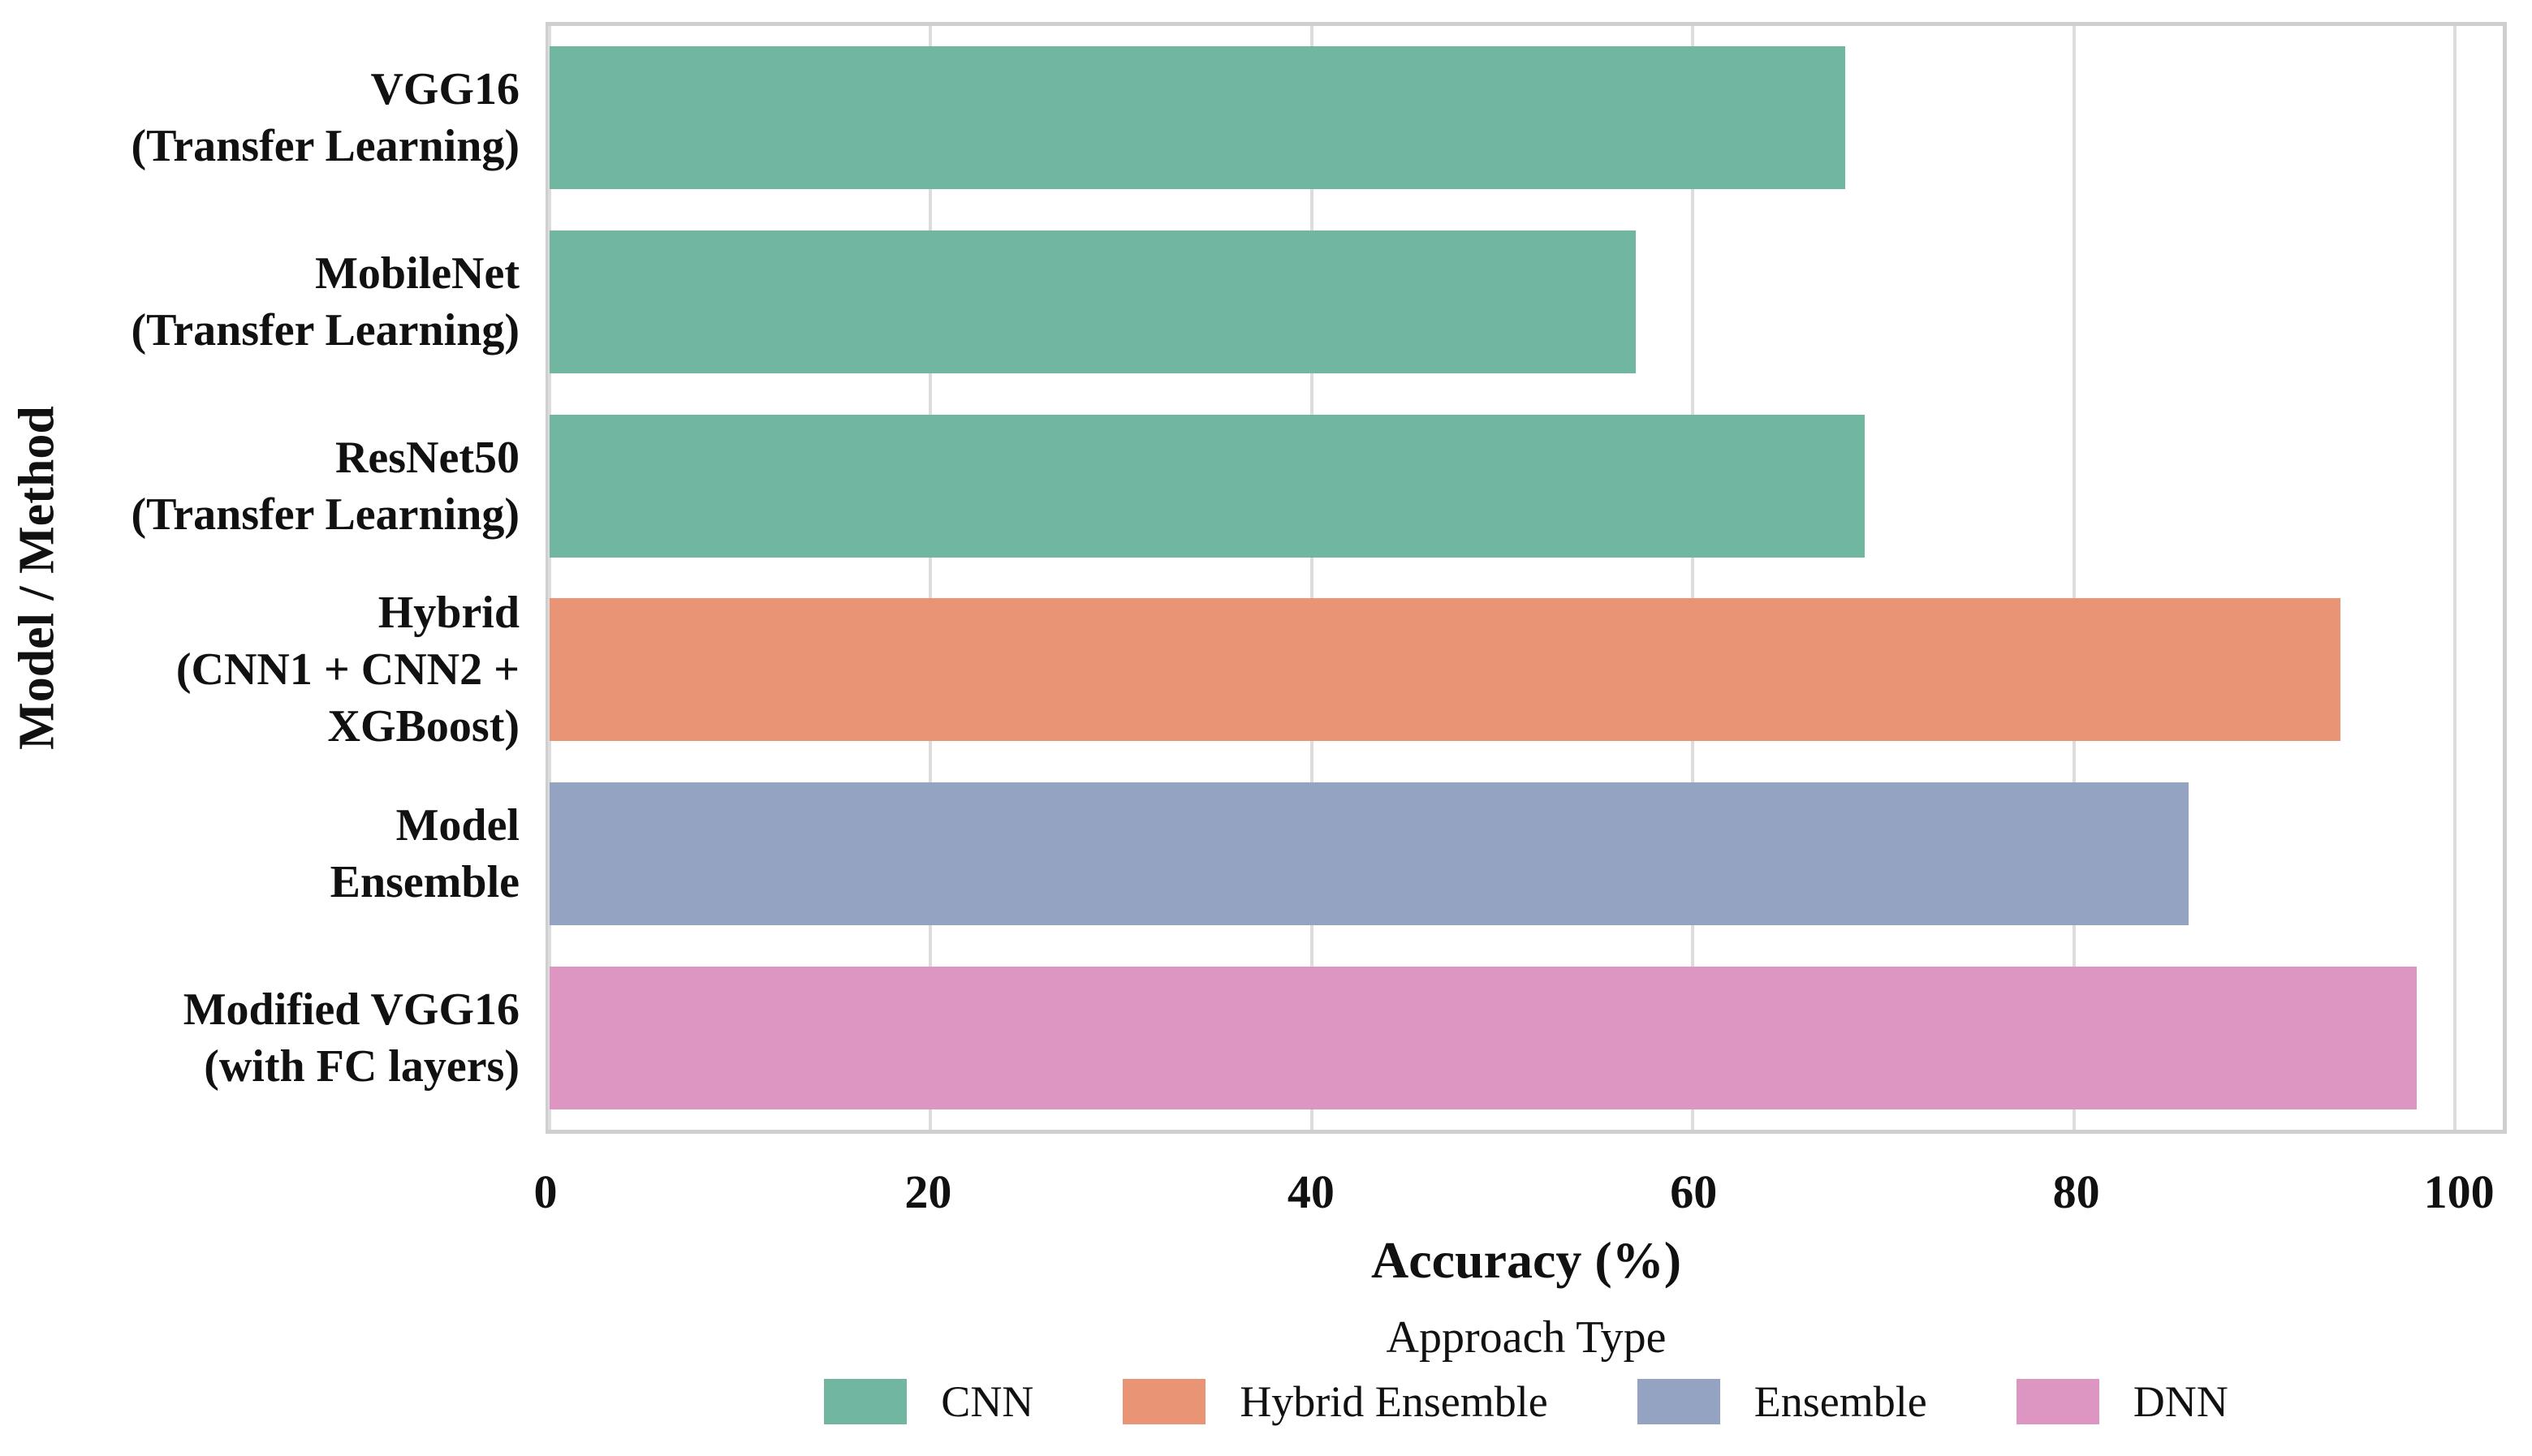 This screenshot has height=1456, width=2532. I want to click on x-tick-label-80: 80, so click(2076, 1192).